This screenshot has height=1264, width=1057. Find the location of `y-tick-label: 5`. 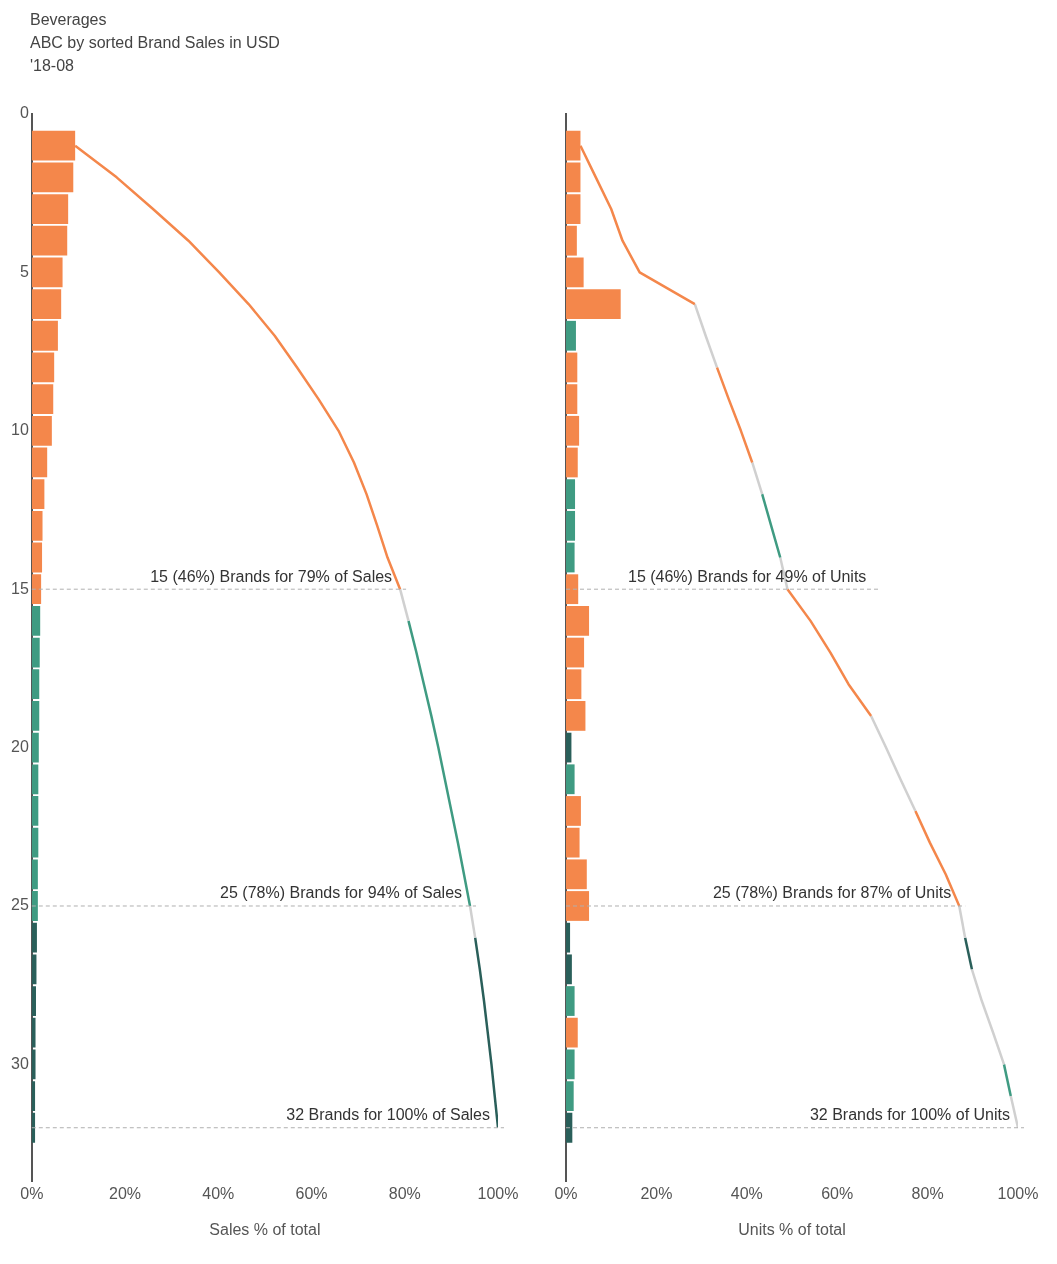

y-tick-label: 5 is located at coordinates (24, 271).